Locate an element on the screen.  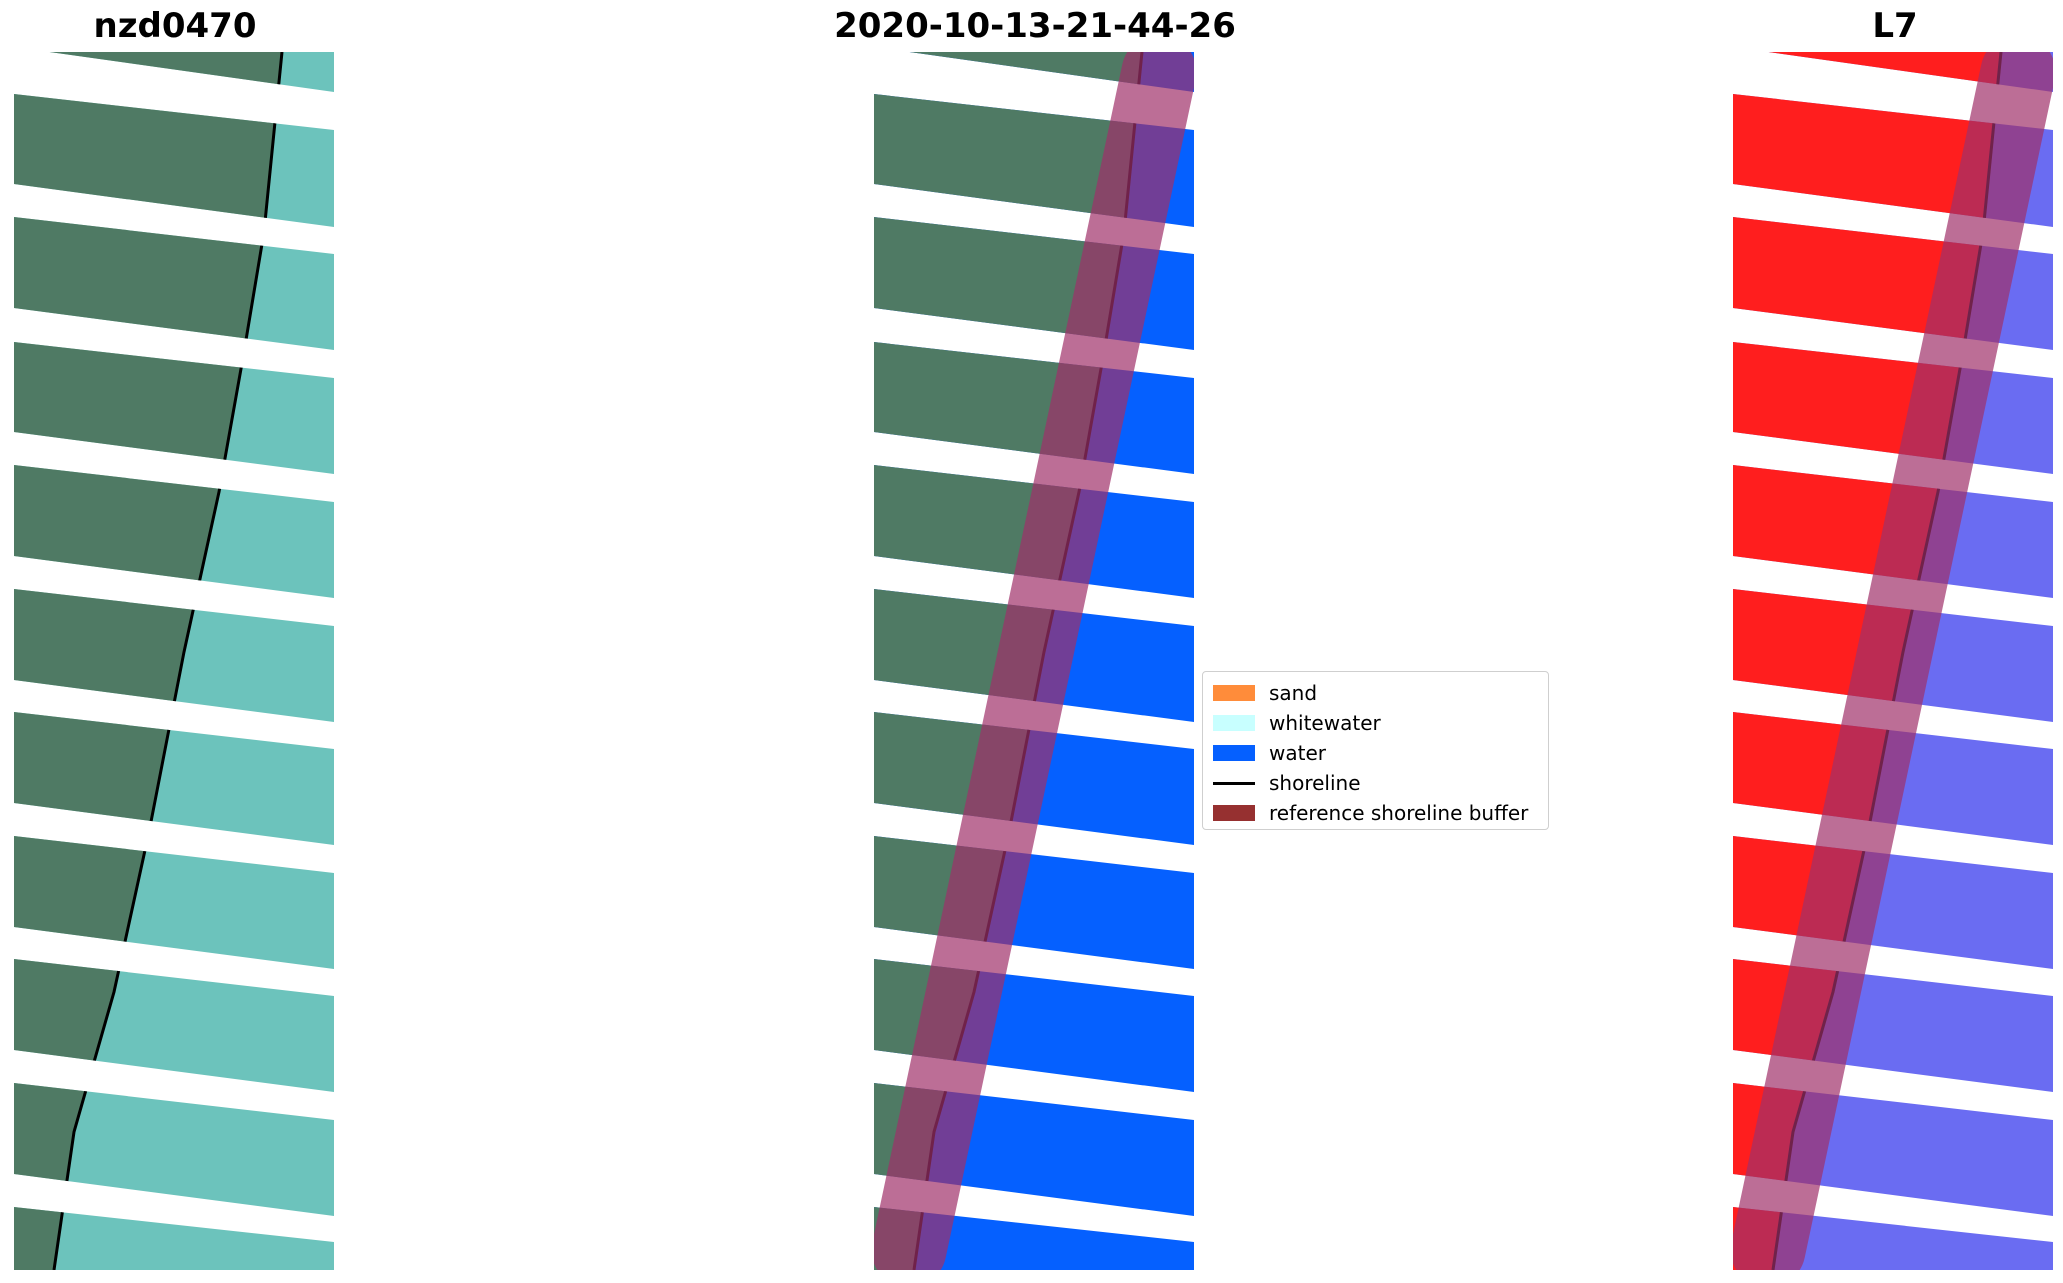
legend-item-shoreline: shoreline is located at coordinates (1287, 783).